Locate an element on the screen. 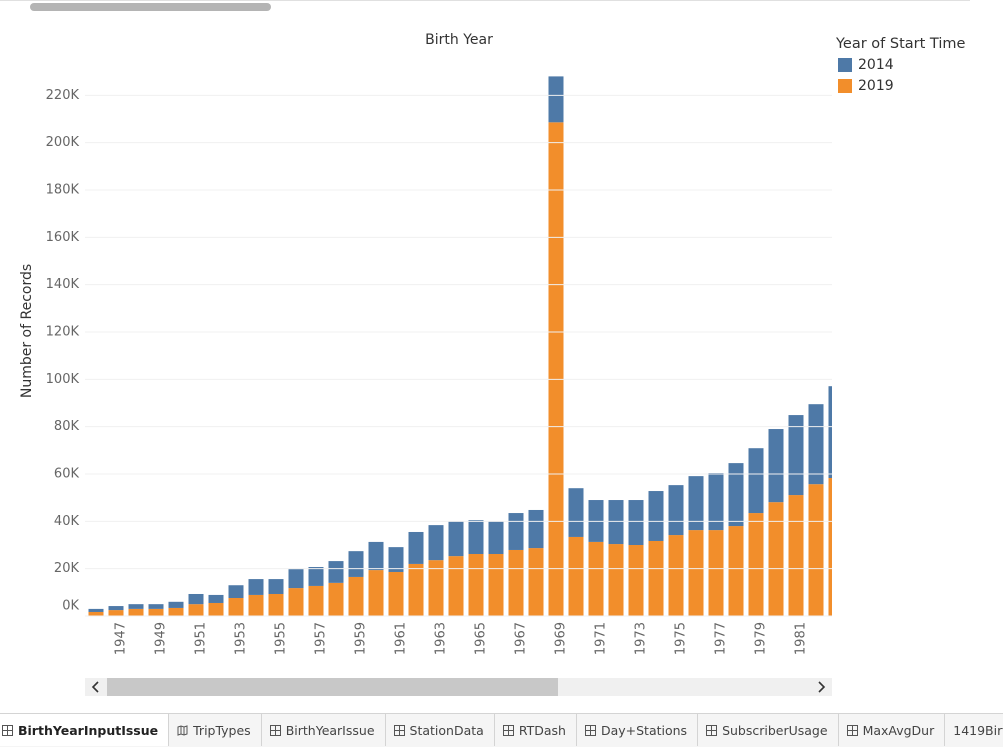  sheet-tab: RTDash is located at coordinates (536, 730).